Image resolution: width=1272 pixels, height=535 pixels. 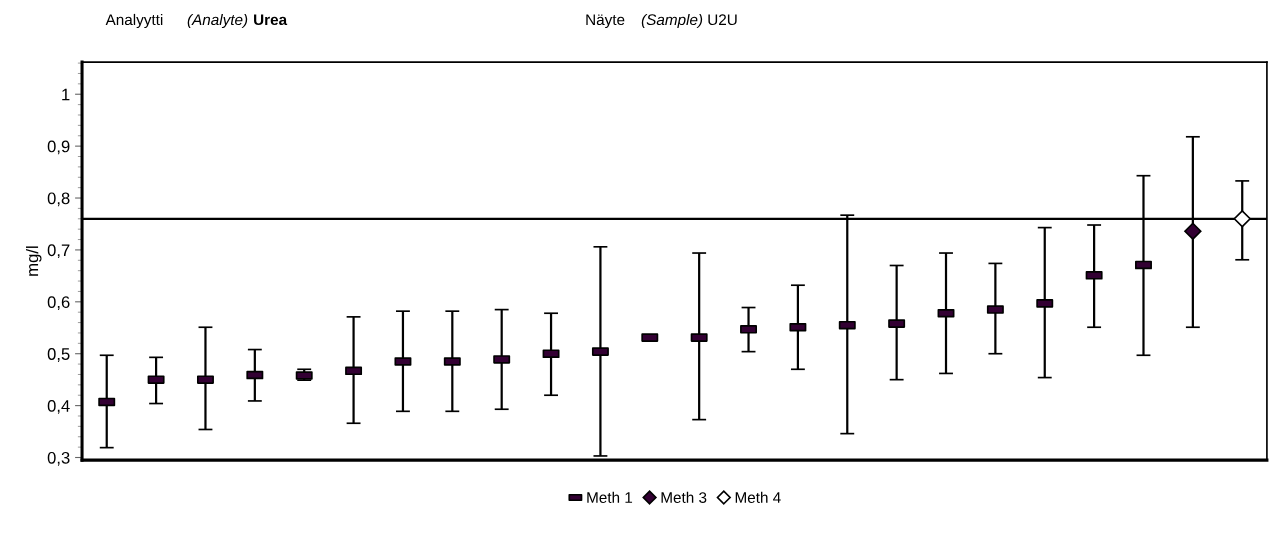 What do you see at coordinates (610, 497) in the screenshot?
I see `legend-label: Meth 1` at bounding box center [610, 497].